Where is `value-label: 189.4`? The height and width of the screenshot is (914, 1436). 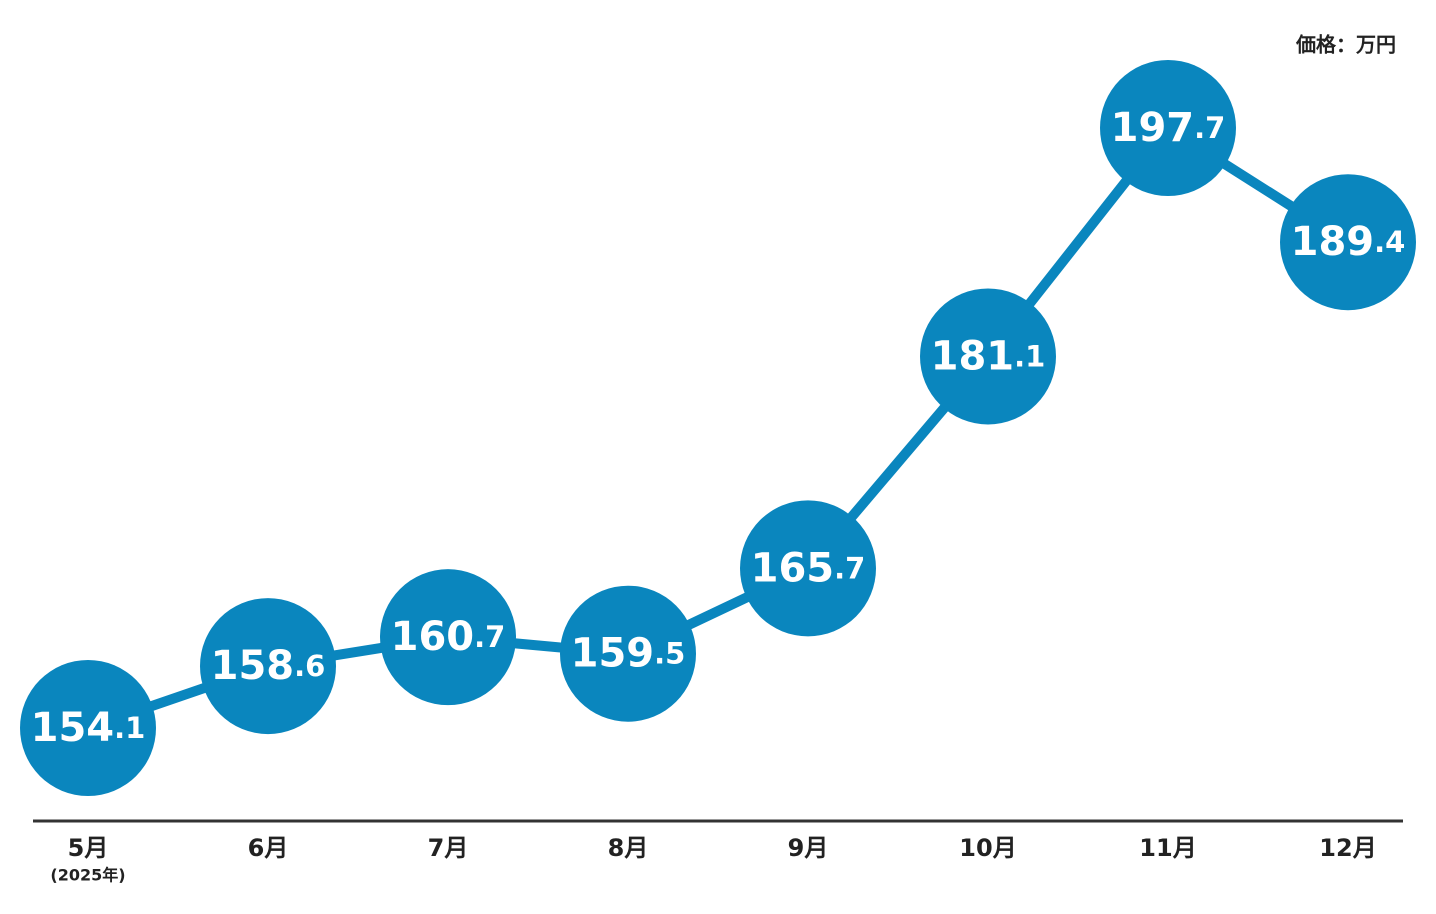
value-label: 189.4 is located at coordinates (1348, 242).